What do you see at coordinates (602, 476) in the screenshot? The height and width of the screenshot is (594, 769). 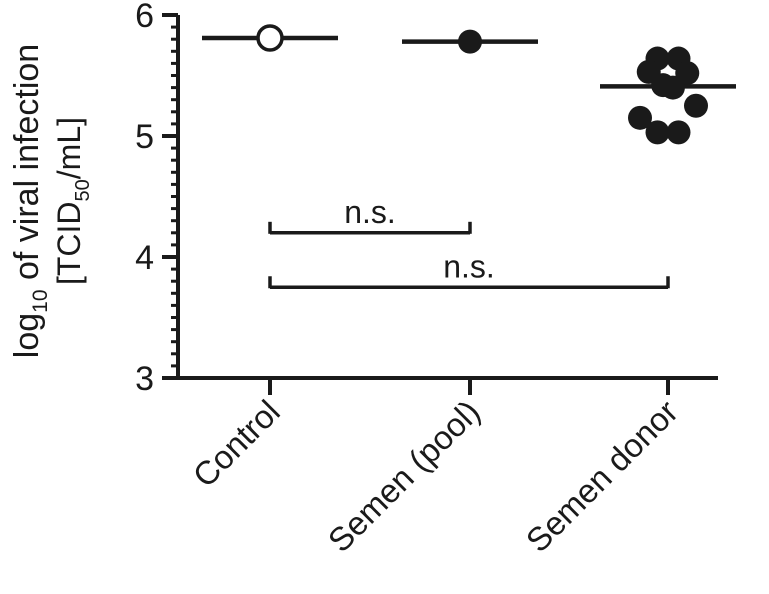 I see `x-tick-label: Semen donor` at bounding box center [602, 476].